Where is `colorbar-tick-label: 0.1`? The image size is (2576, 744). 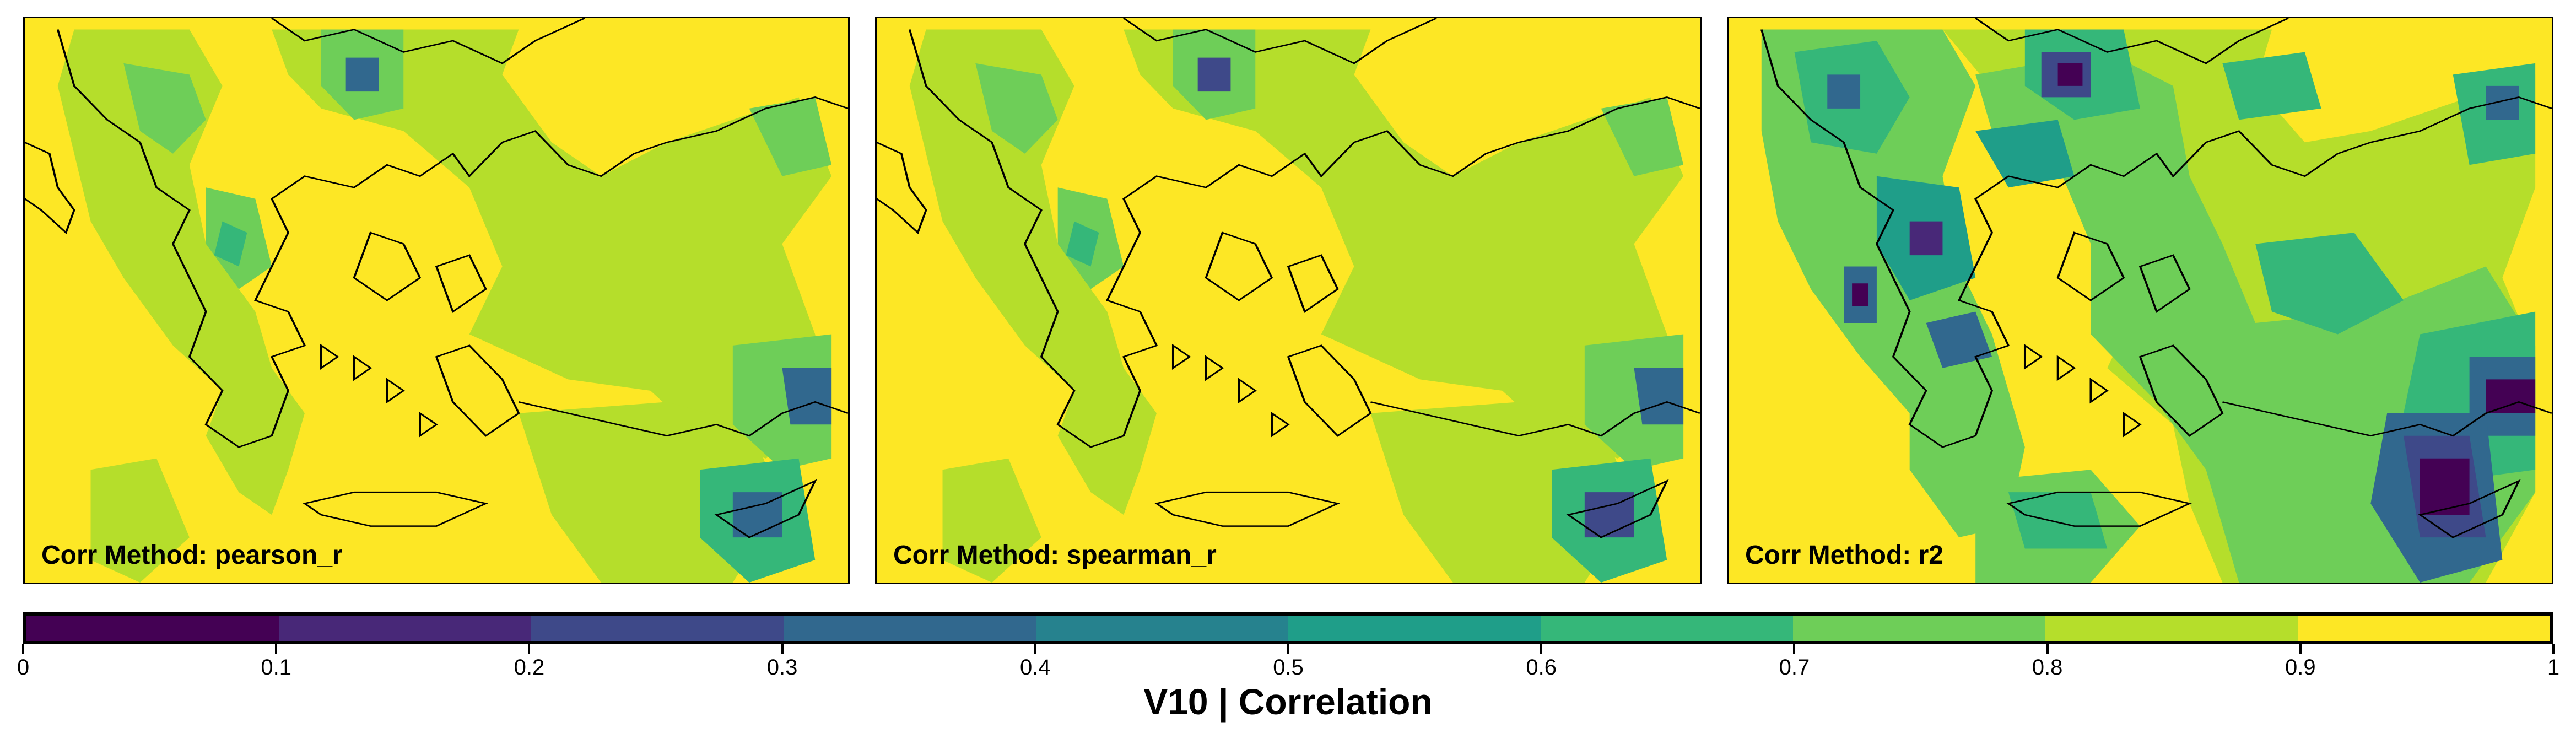
colorbar-tick-label: 0.1 is located at coordinates (276, 667).